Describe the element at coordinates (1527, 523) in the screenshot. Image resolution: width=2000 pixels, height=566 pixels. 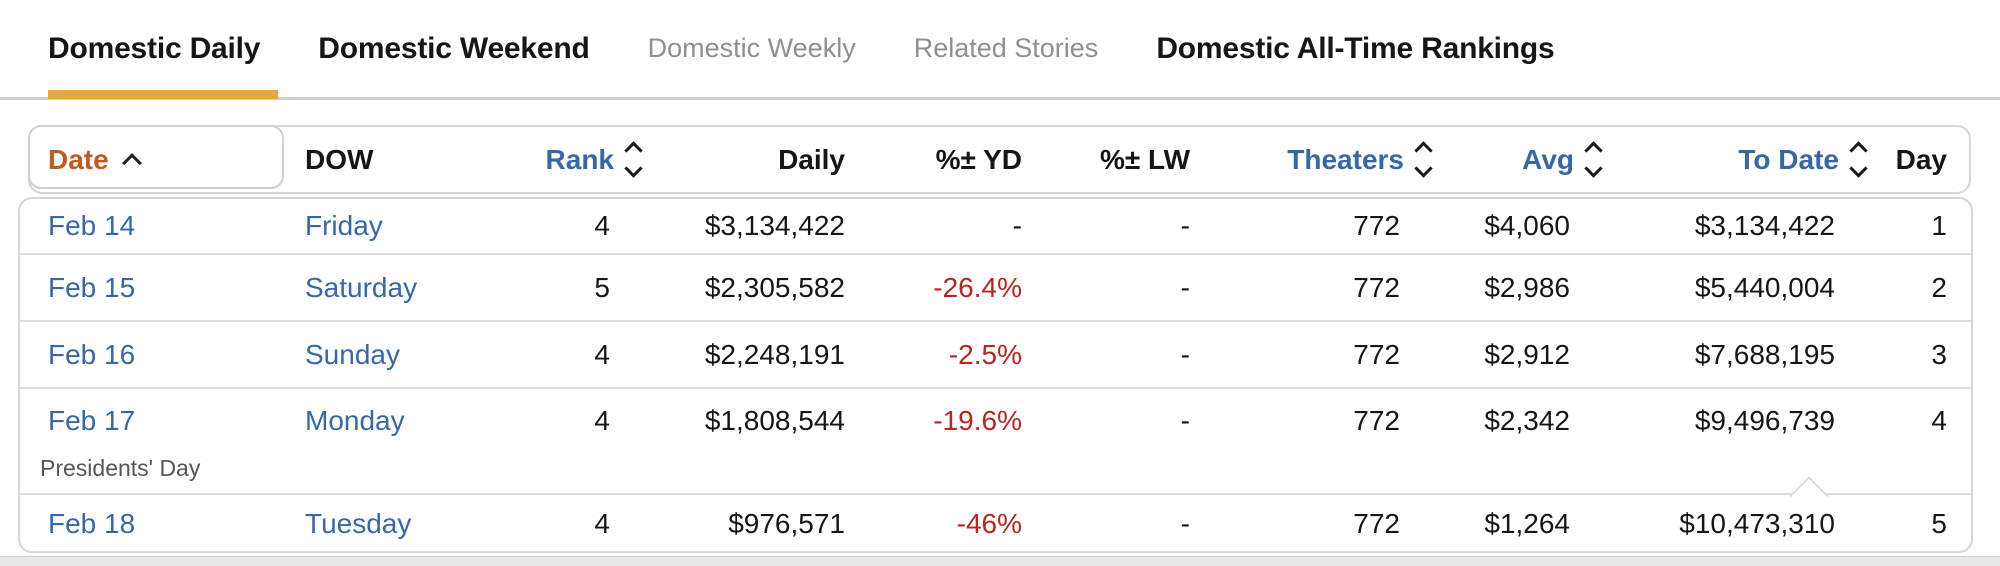
I see `avg-value: $1,264` at that location.